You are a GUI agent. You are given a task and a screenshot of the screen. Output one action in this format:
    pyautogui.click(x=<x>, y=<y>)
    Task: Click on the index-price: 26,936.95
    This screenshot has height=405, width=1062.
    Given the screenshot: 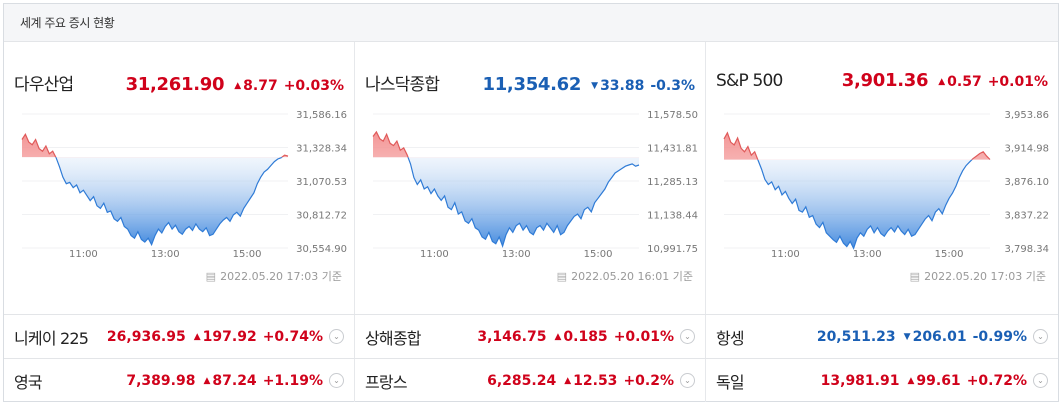 What is the action you would take?
    pyautogui.click(x=146, y=336)
    